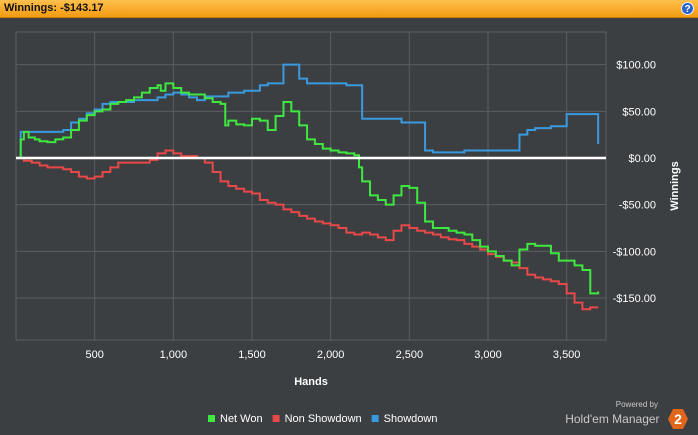 Image resolution: width=698 pixels, height=435 pixels. What do you see at coordinates (678, 419) in the screenshot?
I see `hm2-logo-icon: 2` at bounding box center [678, 419].